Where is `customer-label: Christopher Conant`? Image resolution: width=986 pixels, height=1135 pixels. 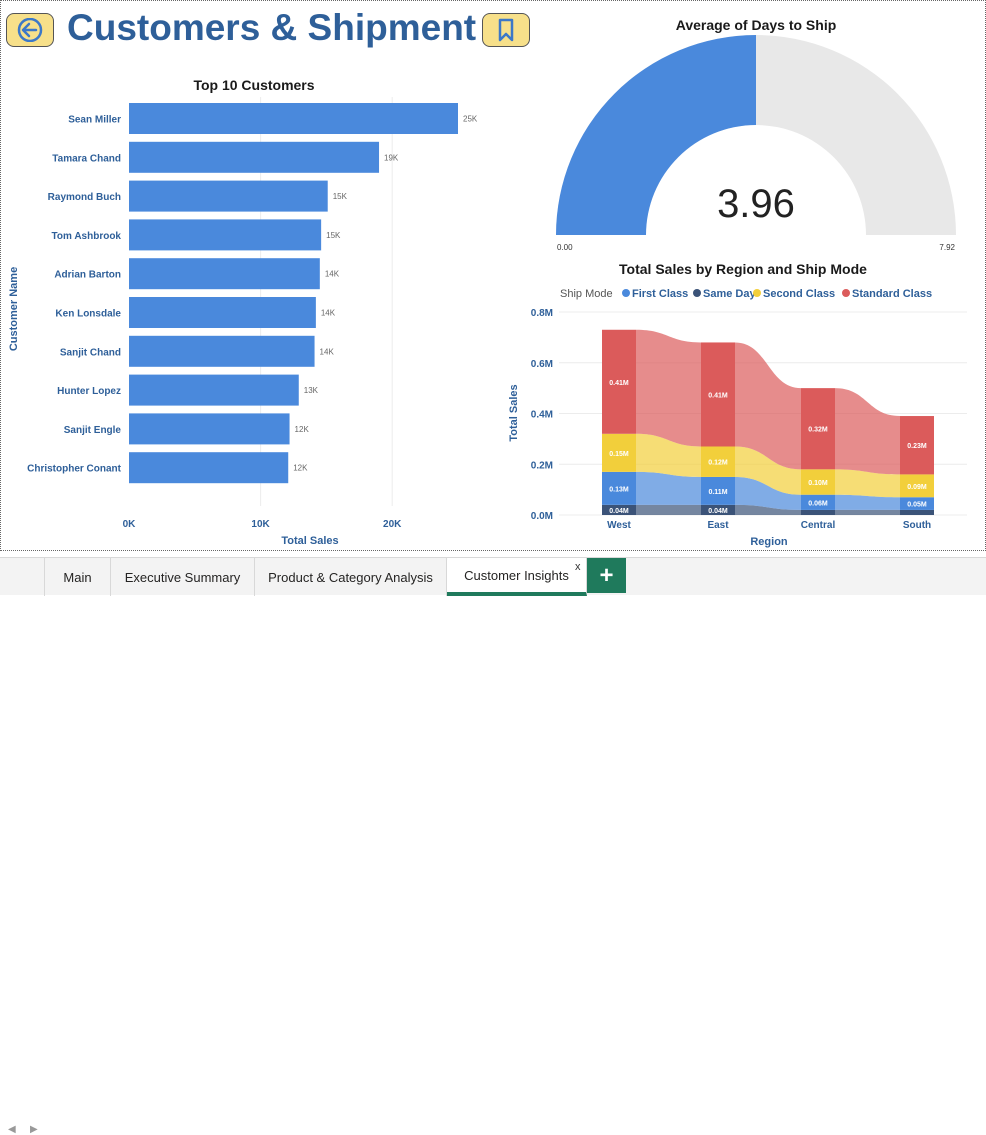
customer-label: Christopher Conant is located at coordinates (74, 469).